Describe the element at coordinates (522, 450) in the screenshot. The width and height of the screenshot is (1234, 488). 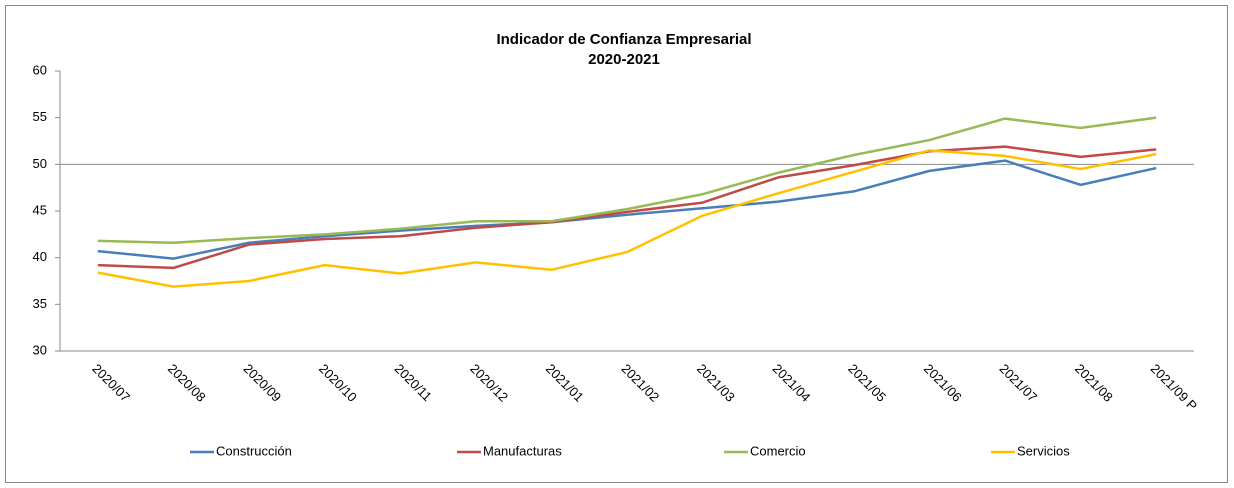
I see `legend-label: Manufacturas` at that location.